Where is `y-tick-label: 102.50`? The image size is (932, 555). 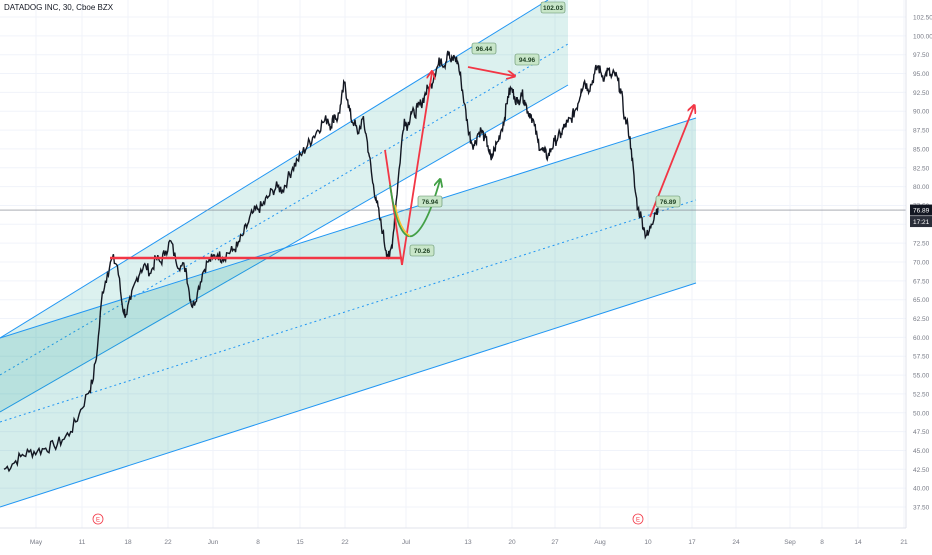
y-tick-label: 102.50 is located at coordinates (922, 18).